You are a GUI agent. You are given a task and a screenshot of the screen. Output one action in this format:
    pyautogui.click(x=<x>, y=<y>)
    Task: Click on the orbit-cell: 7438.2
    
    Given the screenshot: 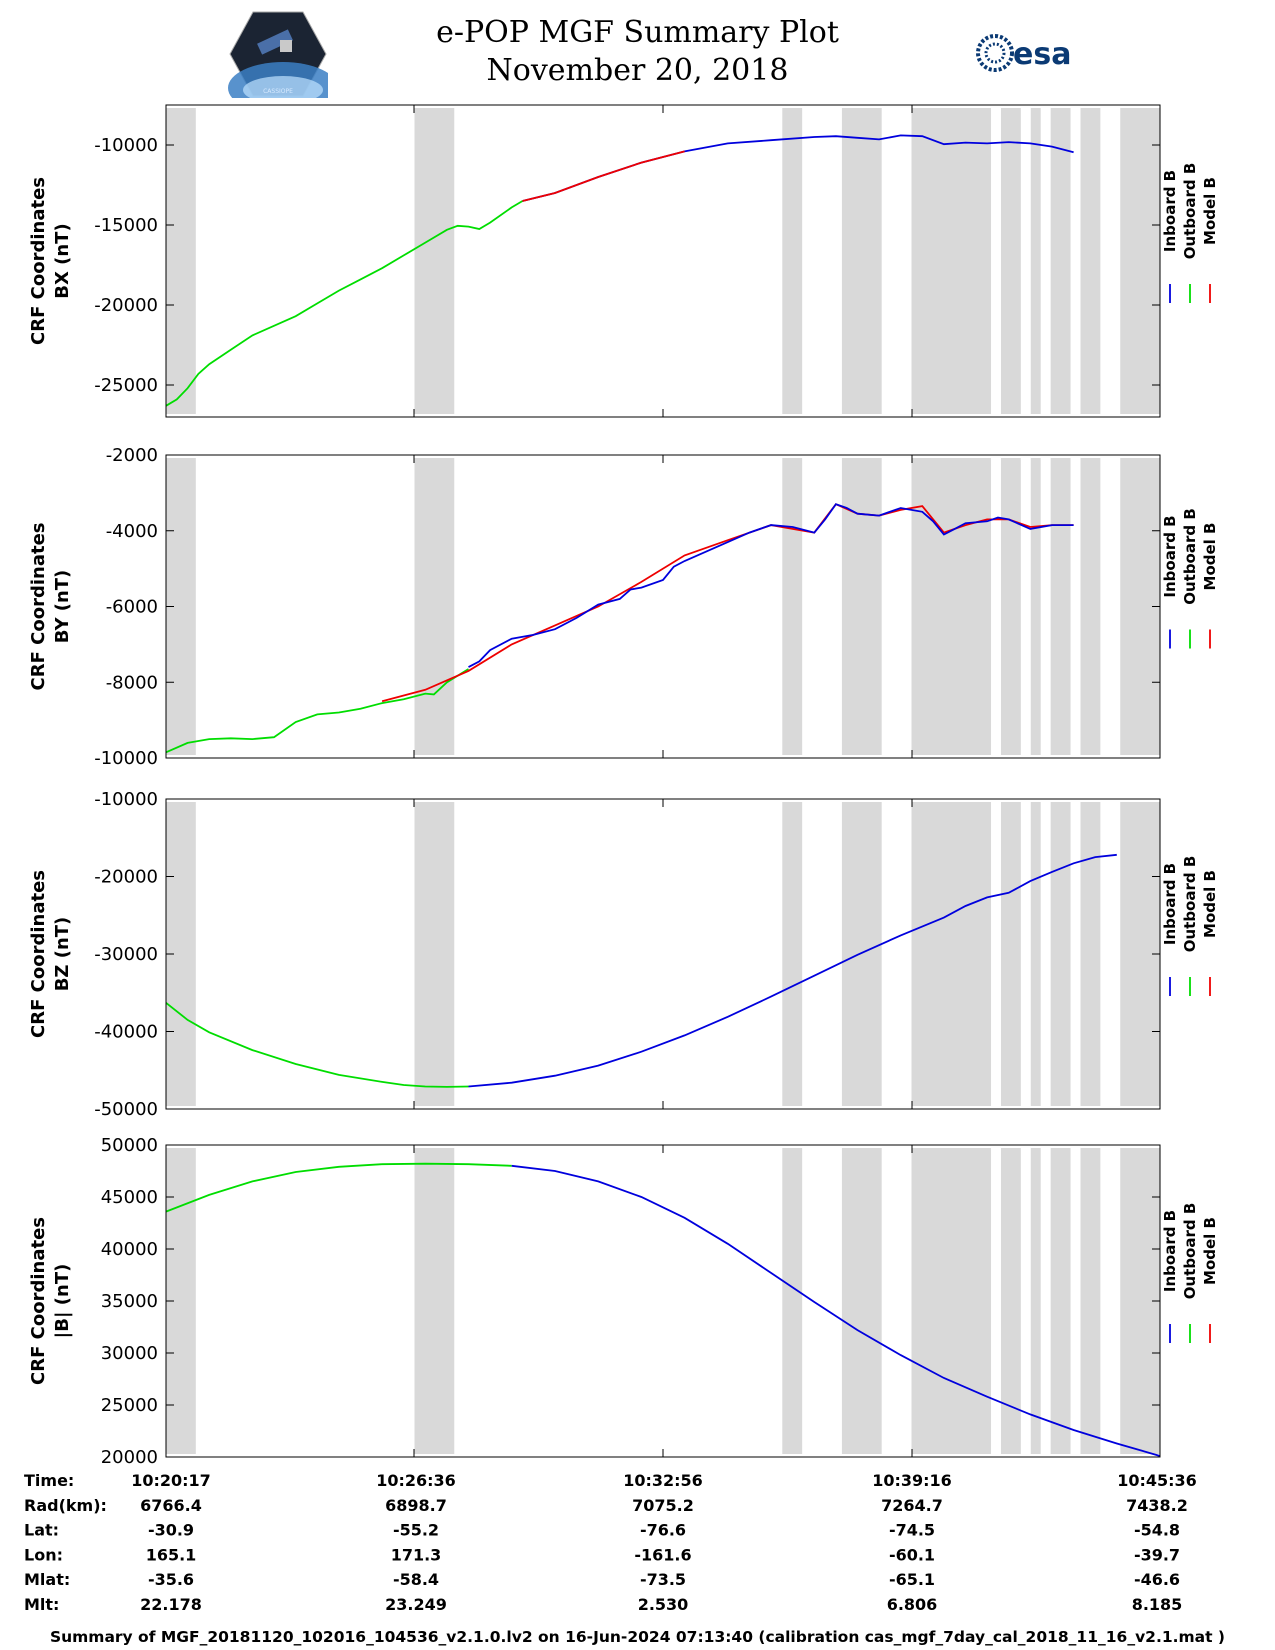 What is the action you would take?
    pyautogui.click(x=1157, y=1505)
    